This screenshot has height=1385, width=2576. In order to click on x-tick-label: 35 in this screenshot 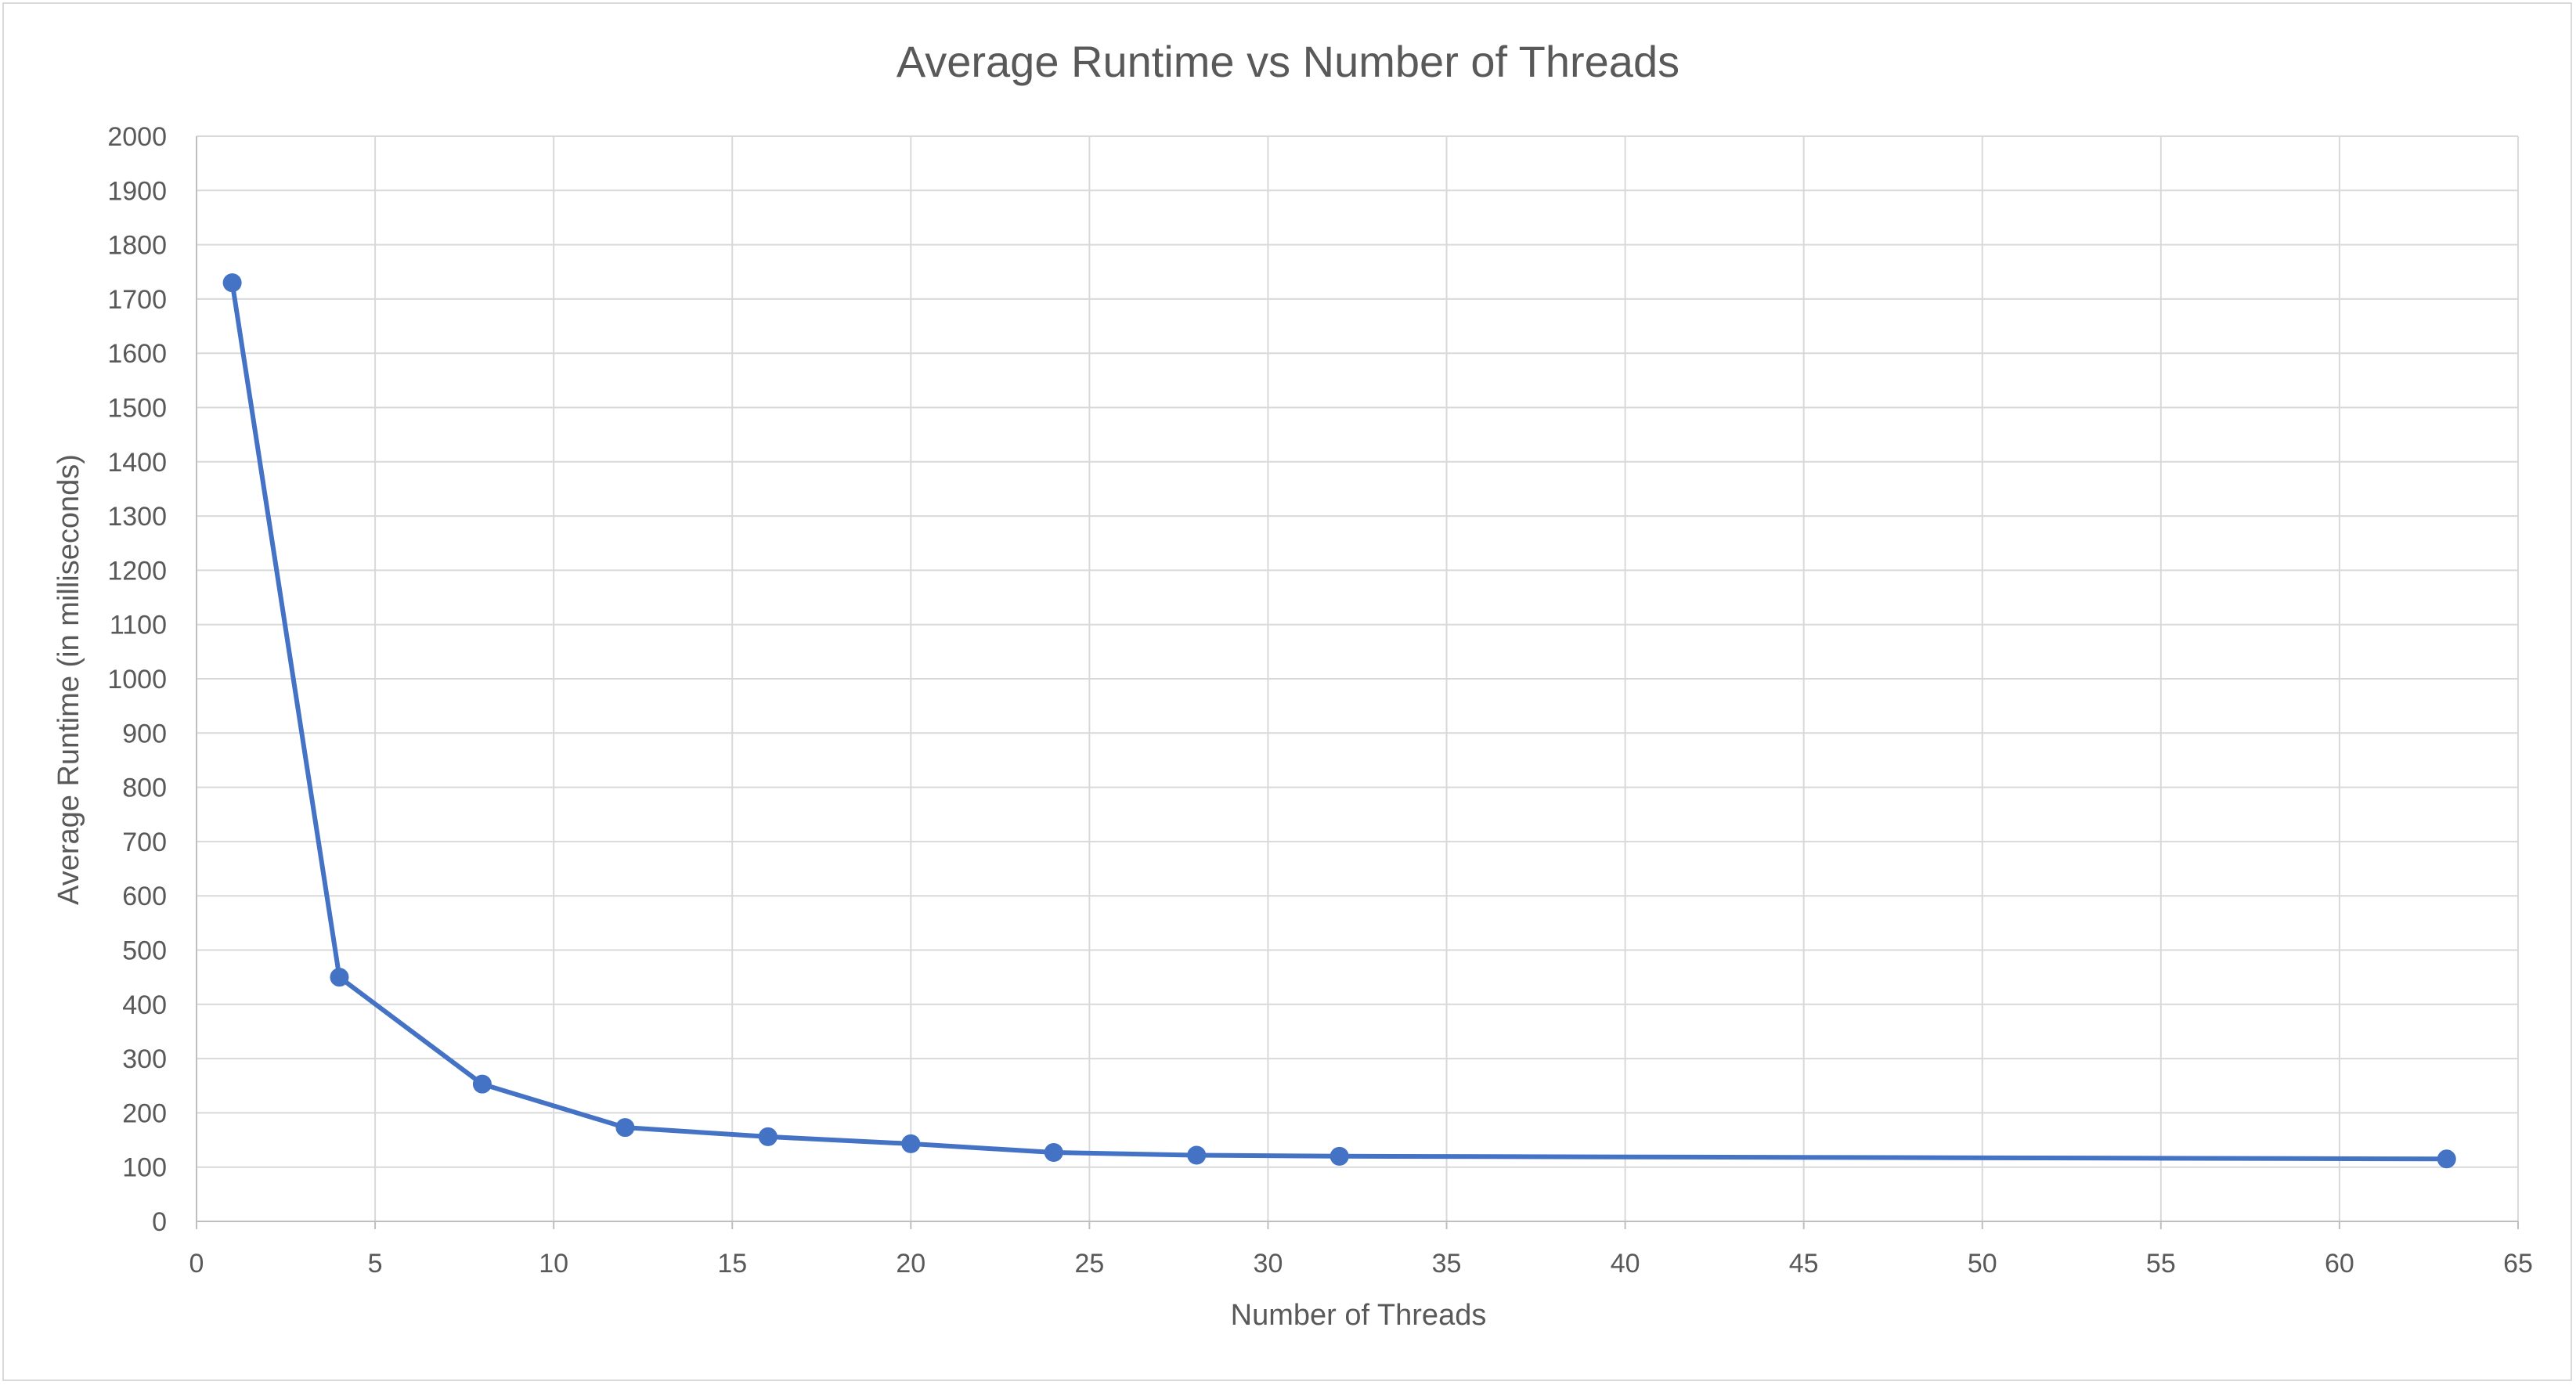, I will do `click(1447, 1264)`.